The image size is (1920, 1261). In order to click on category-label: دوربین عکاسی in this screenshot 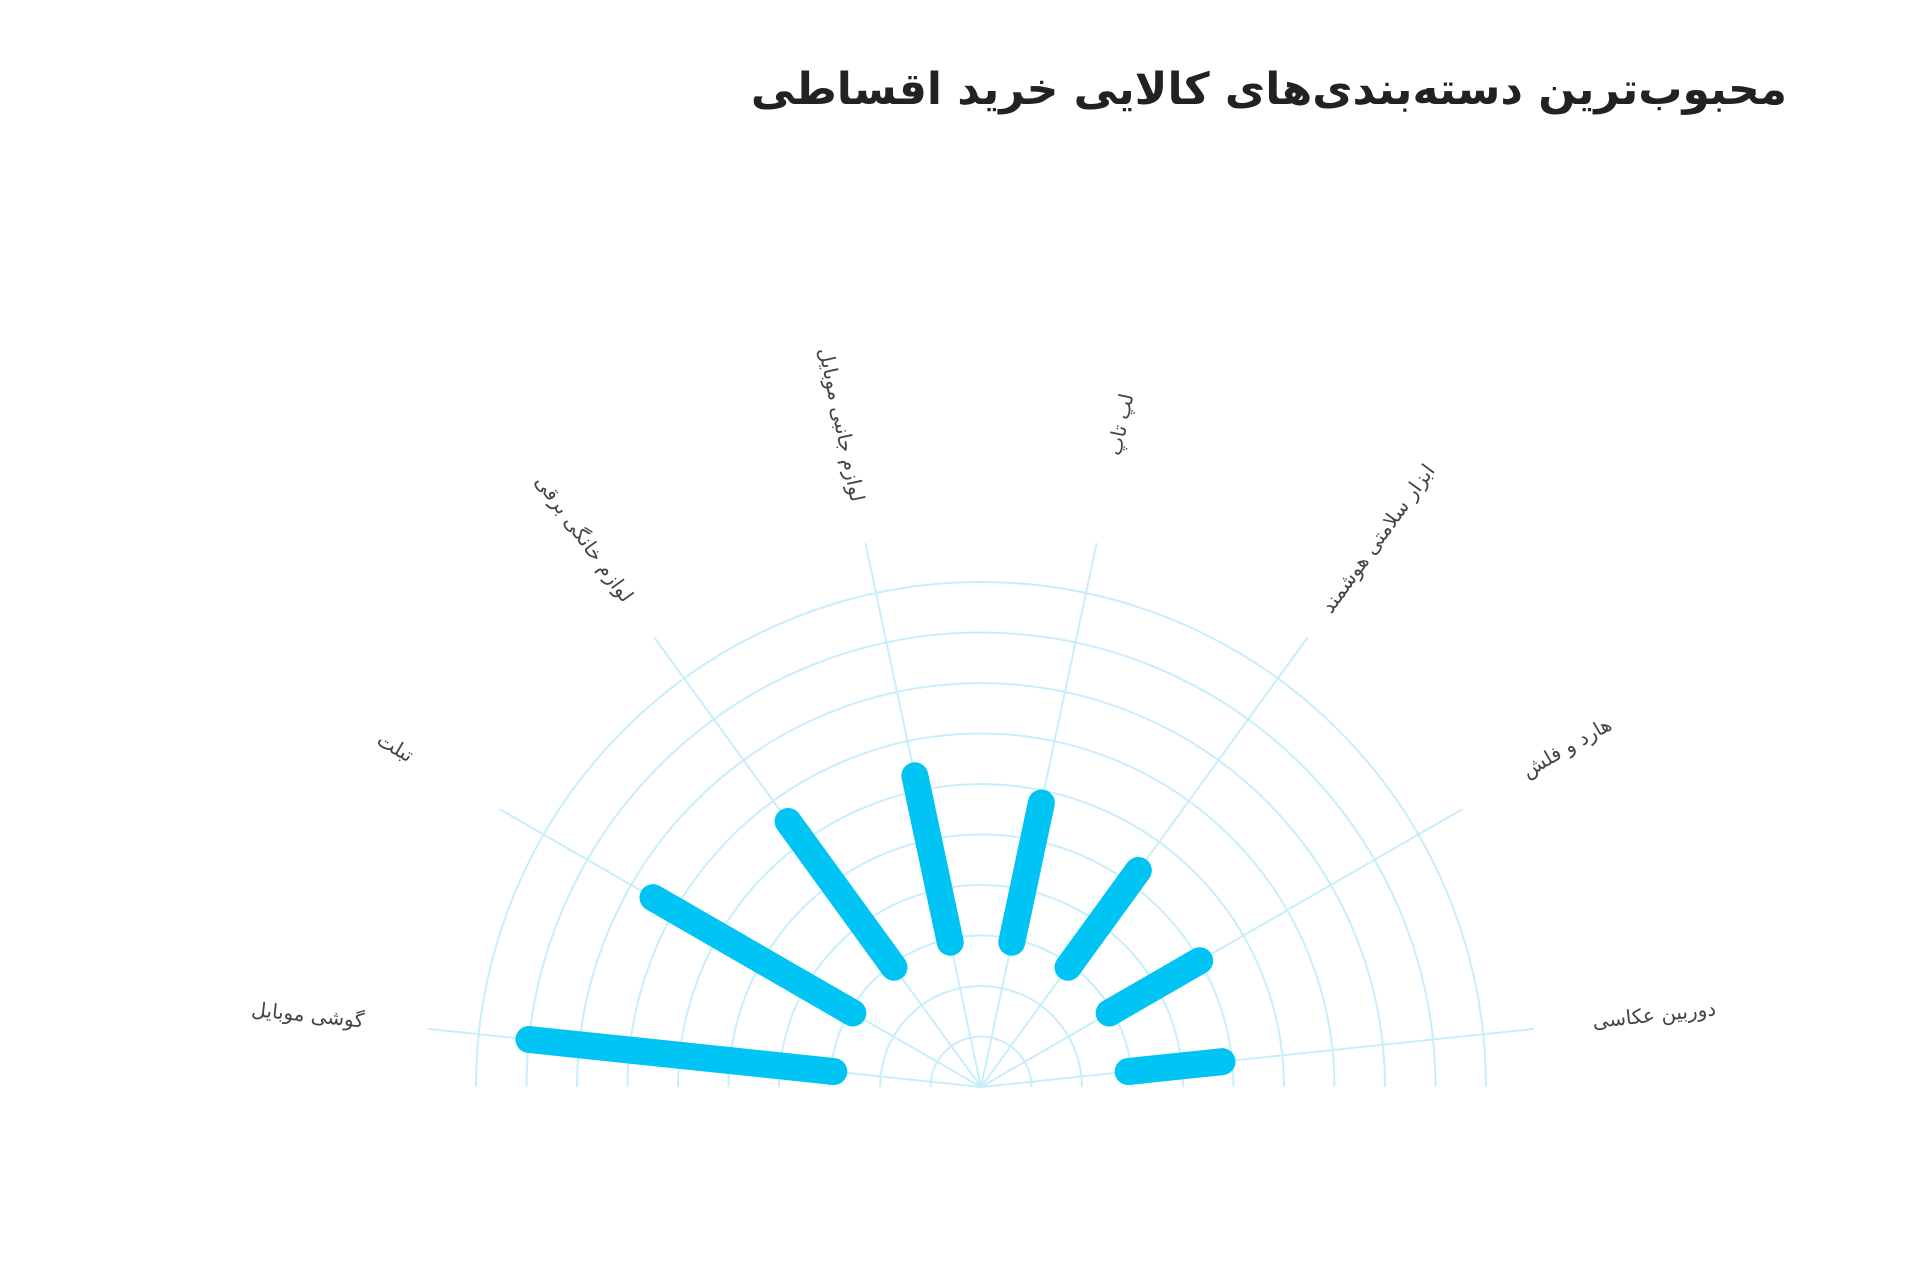, I will do `click(1654, 1014)`.